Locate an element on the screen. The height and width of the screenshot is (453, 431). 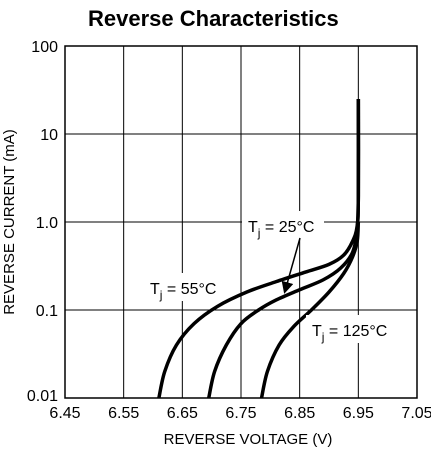
x-axis-label: REVERSE VOLTAGE (V) is located at coordinates (248, 439).